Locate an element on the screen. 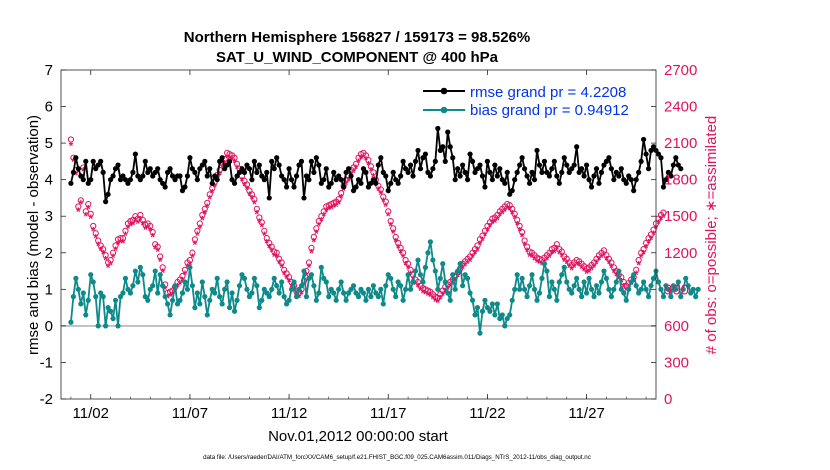 Image resolution: width=830 pixels, height=470 pixels. x-axis-label: Nov.01,2012 00:00:00 start is located at coordinates (358, 436).